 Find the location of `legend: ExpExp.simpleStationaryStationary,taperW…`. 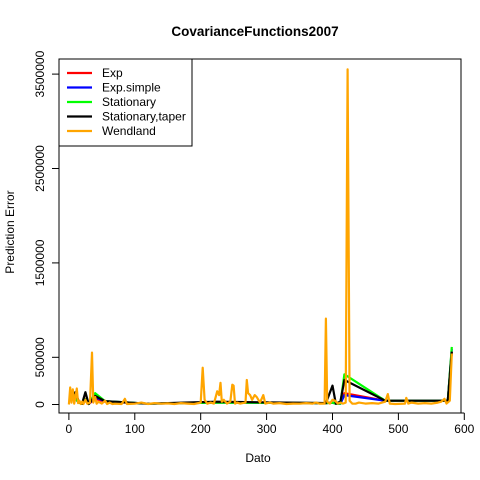

legend: ExpExp.simpleStationaryStationary,taperW… is located at coordinates (125, 102).